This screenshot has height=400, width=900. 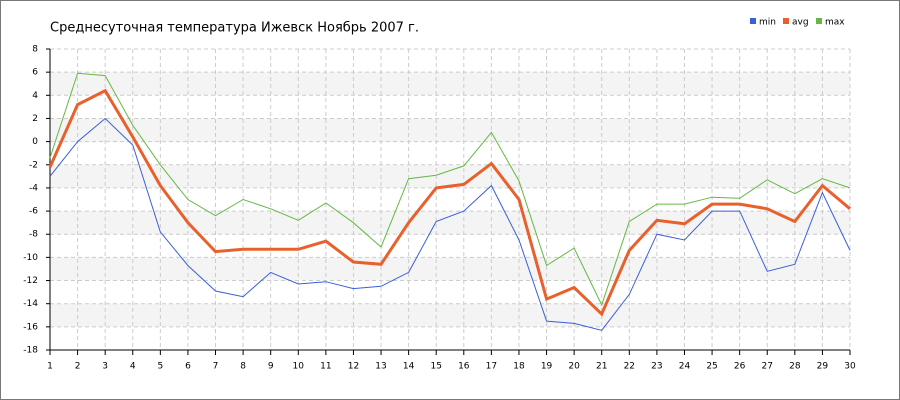 What do you see at coordinates (78, 367) in the screenshot?
I see `x-tick-label: 2` at bounding box center [78, 367].